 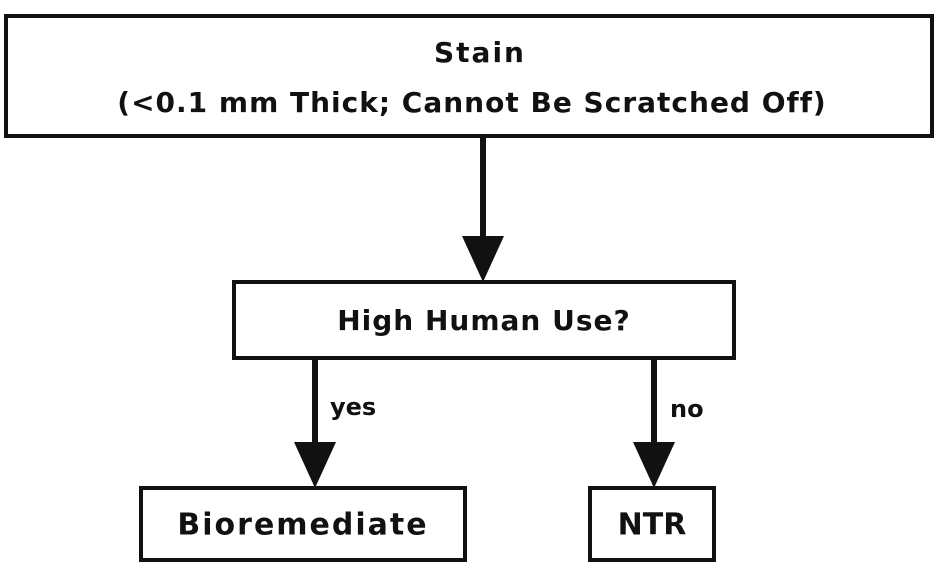 I want to click on outcome-label: Bioremediate, so click(x=302, y=525).